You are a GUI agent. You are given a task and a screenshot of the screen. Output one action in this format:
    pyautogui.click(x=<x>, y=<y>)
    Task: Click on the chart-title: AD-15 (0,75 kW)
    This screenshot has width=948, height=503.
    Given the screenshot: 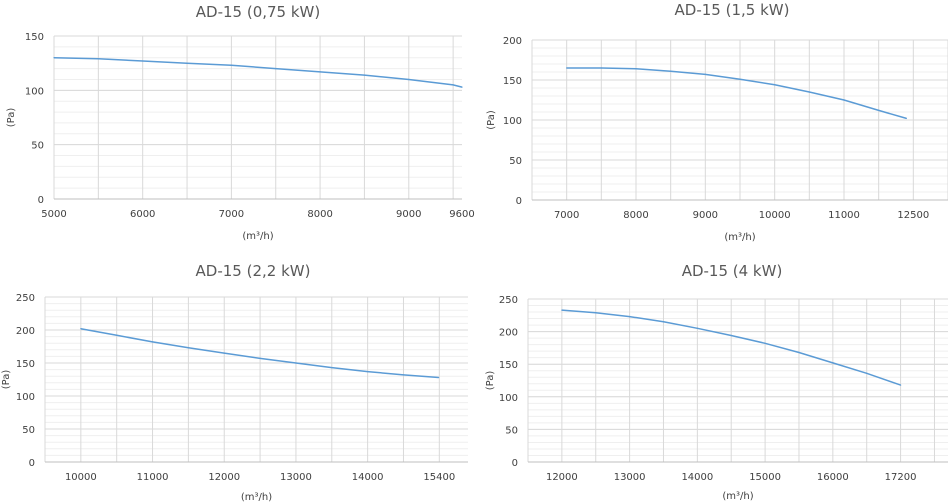 What is the action you would take?
    pyautogui.click(x=258, y=12)
    